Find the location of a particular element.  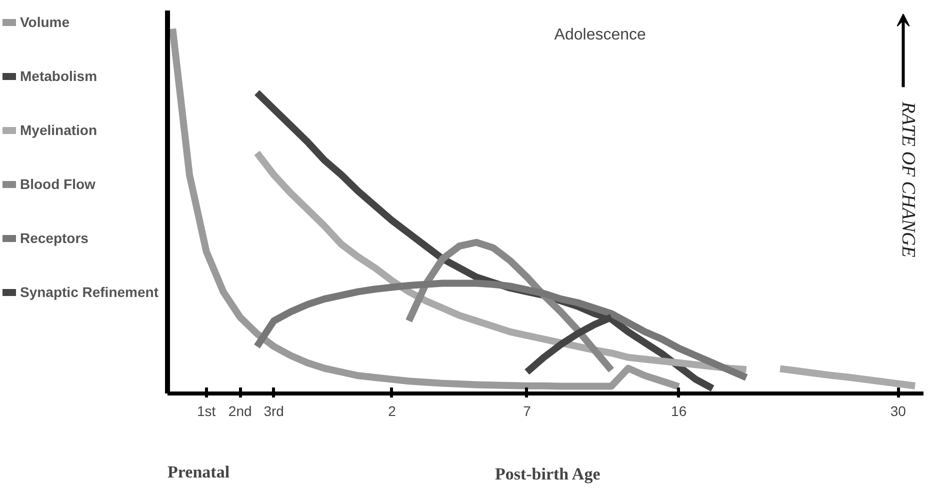

annotation: Adolescence is located at coordinates (600, 35).